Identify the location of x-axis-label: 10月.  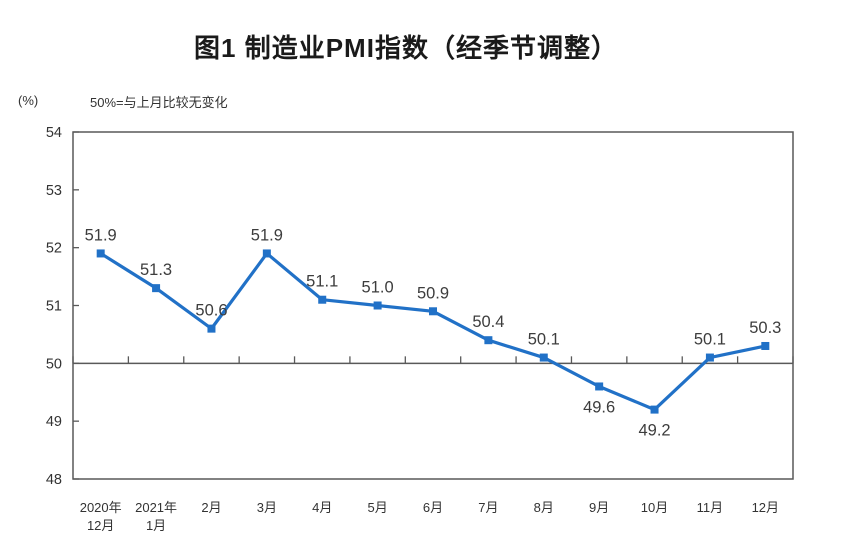
(654, 507).